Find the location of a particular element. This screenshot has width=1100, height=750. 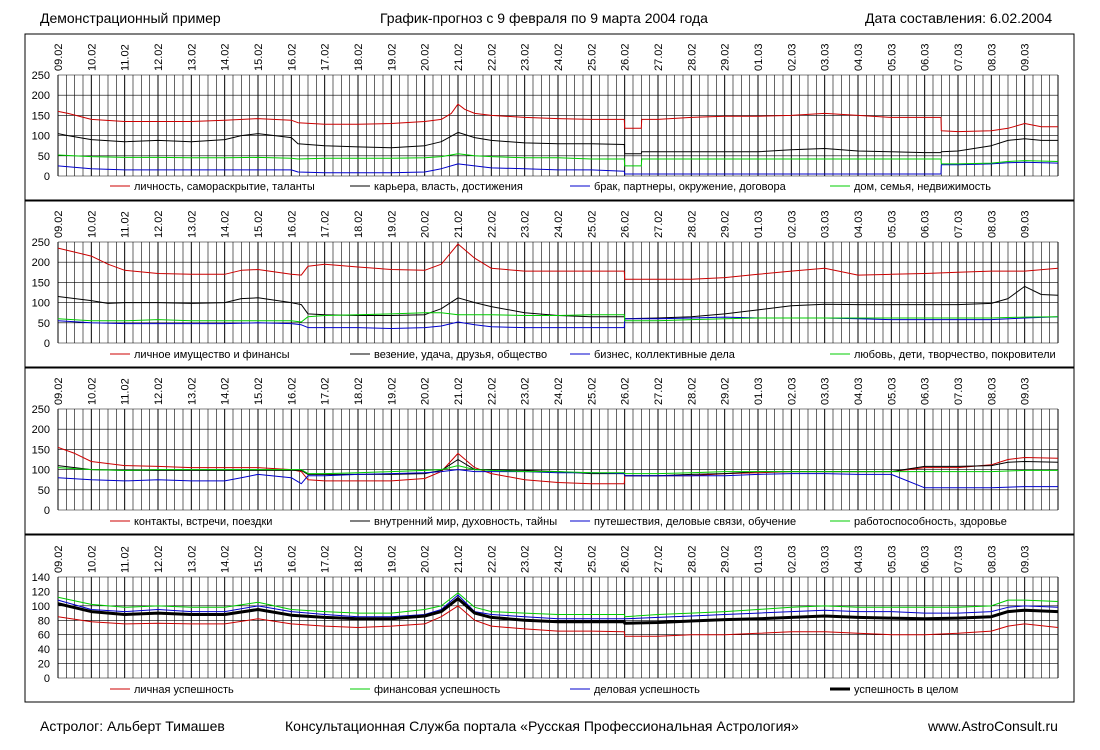

y-tick-label: 60 is located at coordinates (44, 636).